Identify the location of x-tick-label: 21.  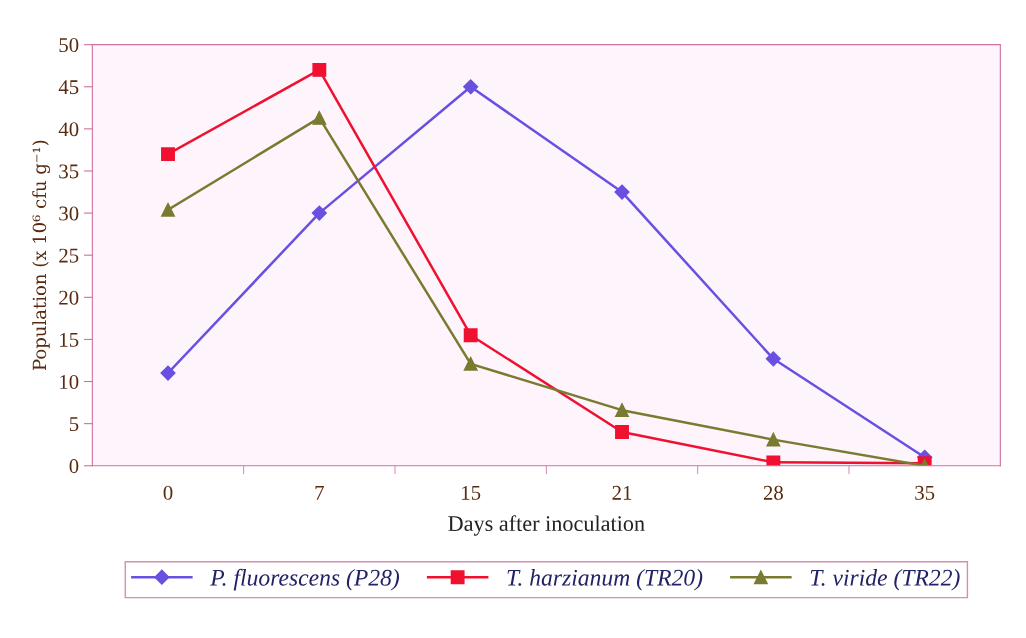
(622, 492).